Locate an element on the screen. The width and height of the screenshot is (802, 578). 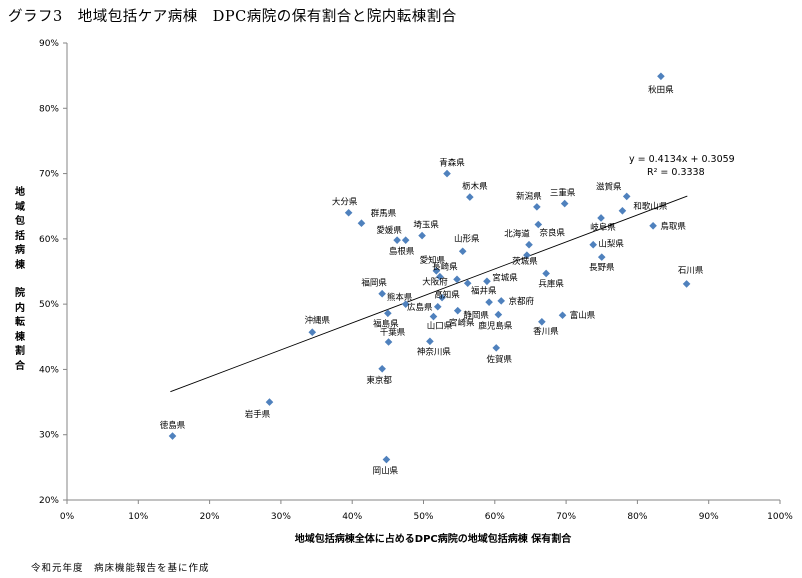
point-label: 広島県 is located at coordinates (420, 307).